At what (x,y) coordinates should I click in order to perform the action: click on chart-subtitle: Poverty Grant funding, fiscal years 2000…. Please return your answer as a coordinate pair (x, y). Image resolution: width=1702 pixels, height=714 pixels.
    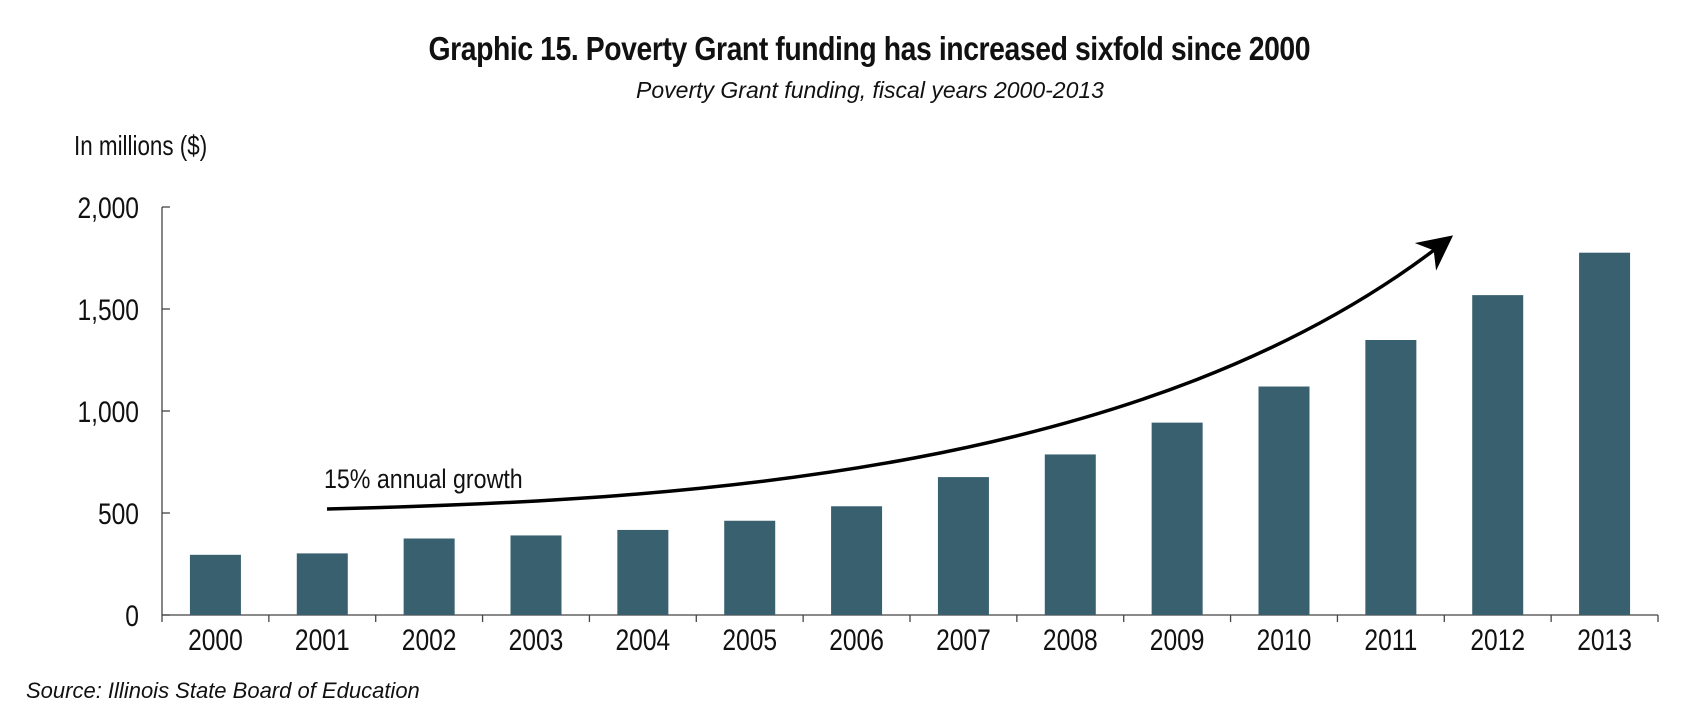
    Looking at the image, I should click on (870, 90).